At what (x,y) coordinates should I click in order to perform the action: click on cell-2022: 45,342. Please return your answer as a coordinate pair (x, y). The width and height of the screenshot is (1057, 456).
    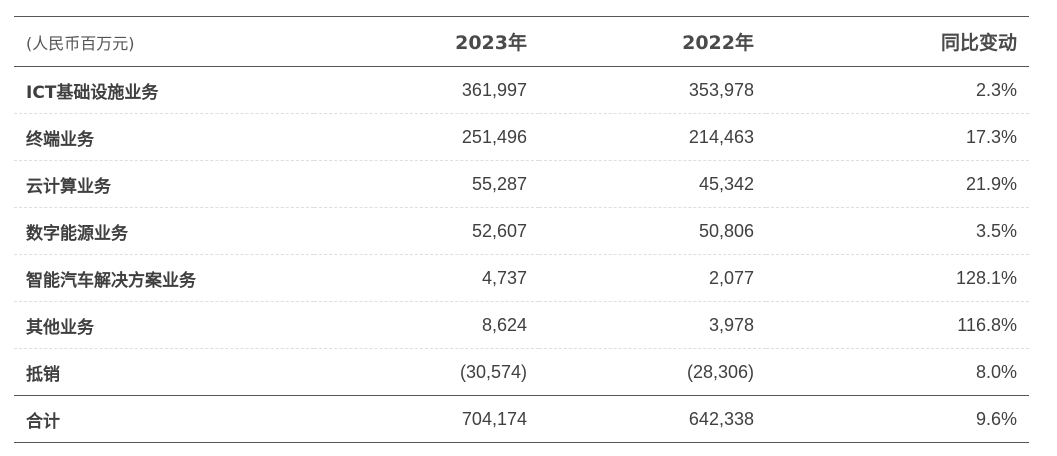
    Looking at the image, I should click on (726, 183).